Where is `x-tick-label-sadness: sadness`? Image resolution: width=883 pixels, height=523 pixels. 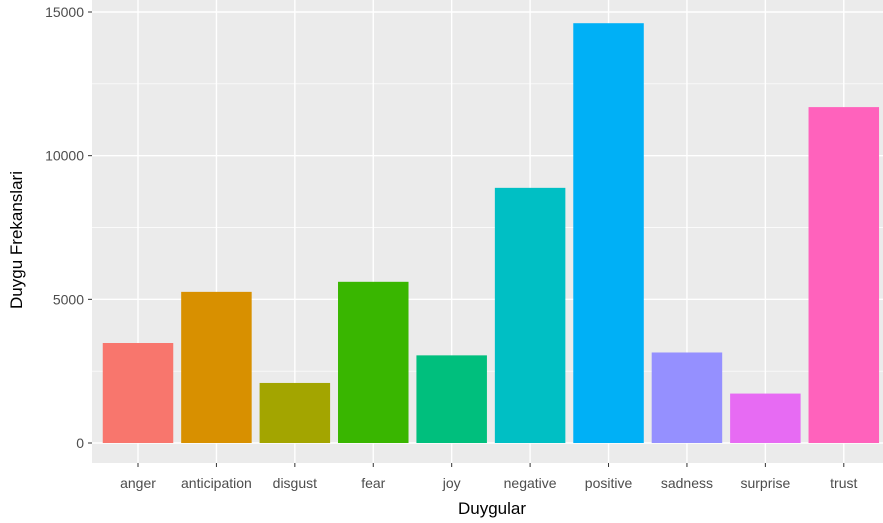
x-tick-label-sadness: sadness is located at coordinates (687, 483).